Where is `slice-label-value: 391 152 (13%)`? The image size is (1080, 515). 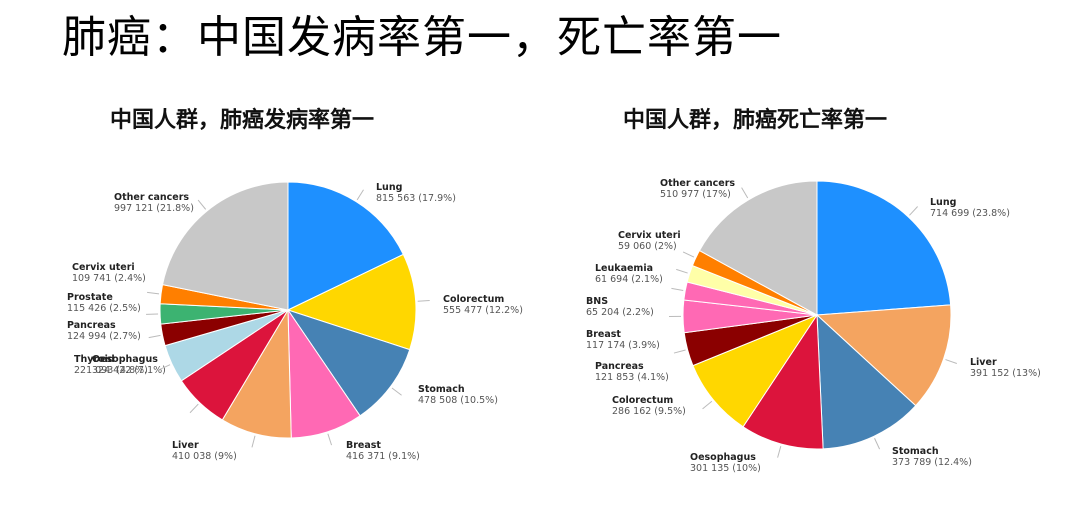
slice-label-value: 391 152 (13%) is located at coordinates (1005, 373).